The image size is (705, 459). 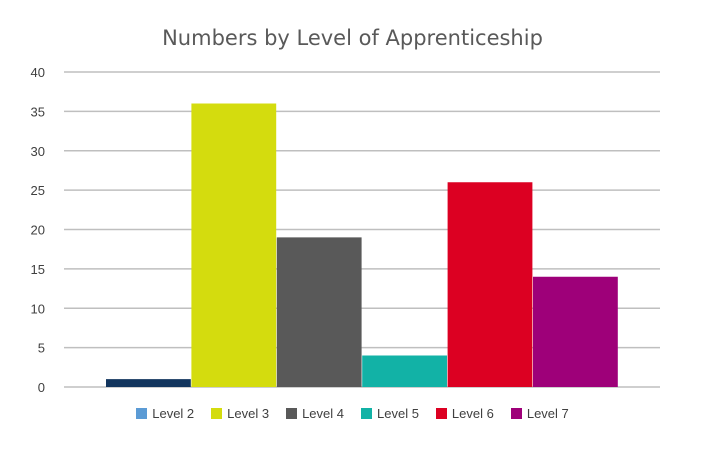 I want to click on y-tick-label: 40, so click(x=38, y=72).